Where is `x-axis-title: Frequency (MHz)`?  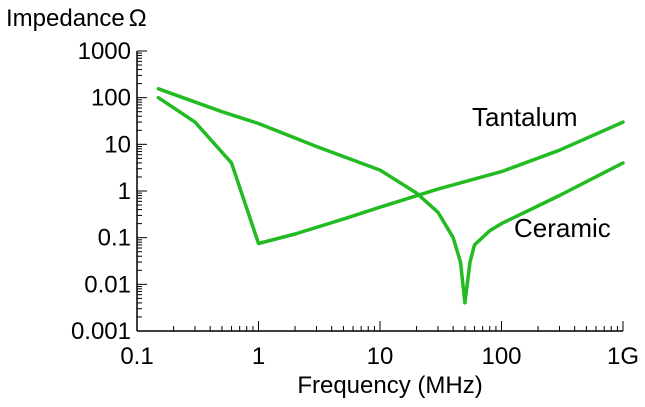
x-axis-title: Frequency (MHz) is located at coordinates (389, 385).